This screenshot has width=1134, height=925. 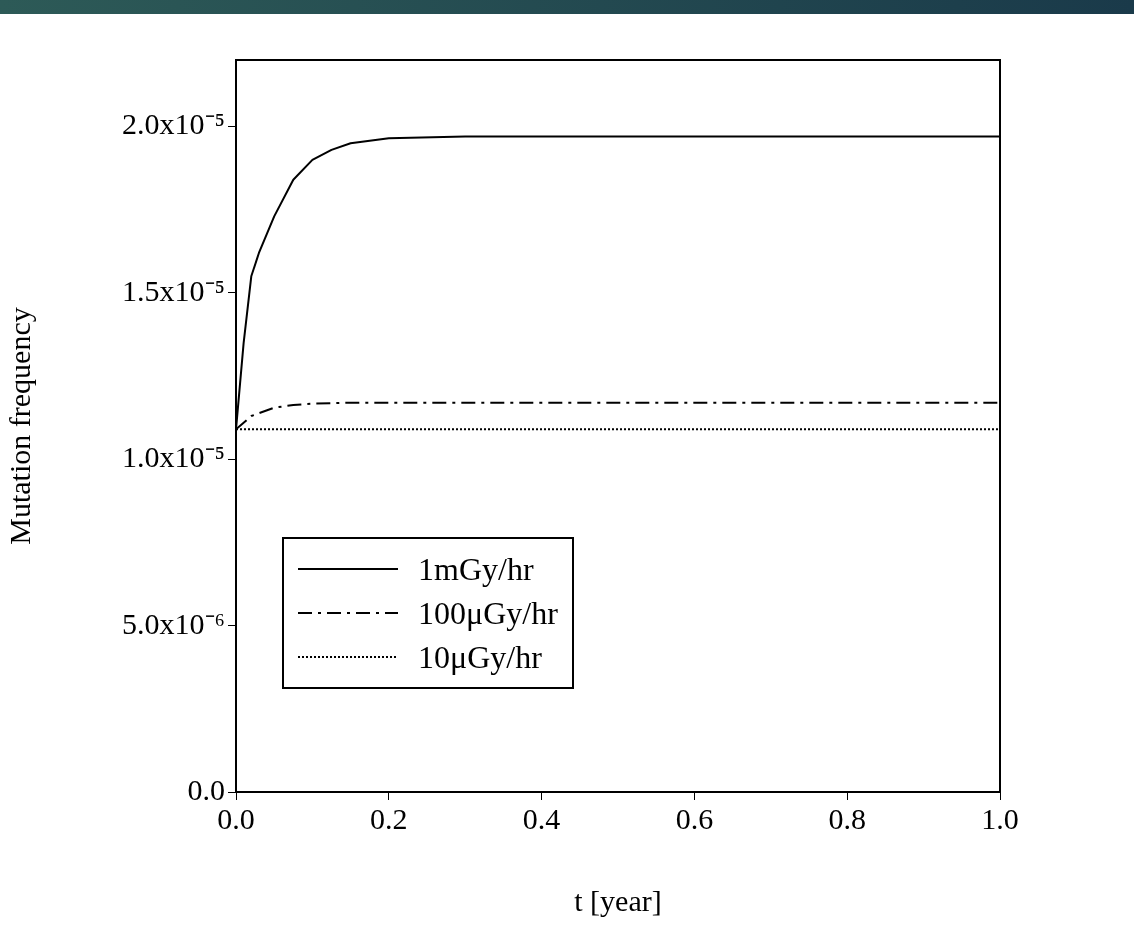 I want to click on legend-label: 10μGy/hr, so click(x=480, y=657).